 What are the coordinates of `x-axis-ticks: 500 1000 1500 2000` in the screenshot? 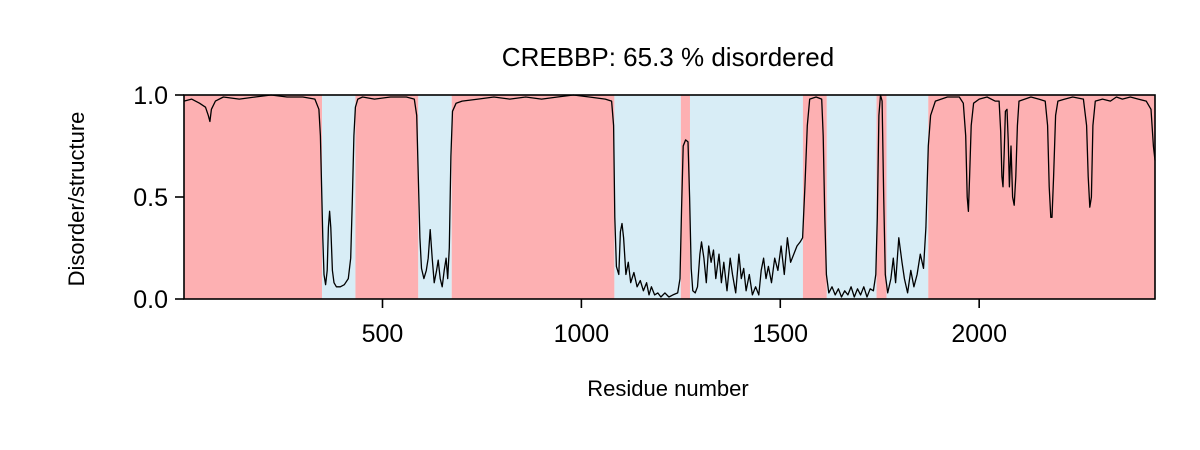 It's located at (684, 323).